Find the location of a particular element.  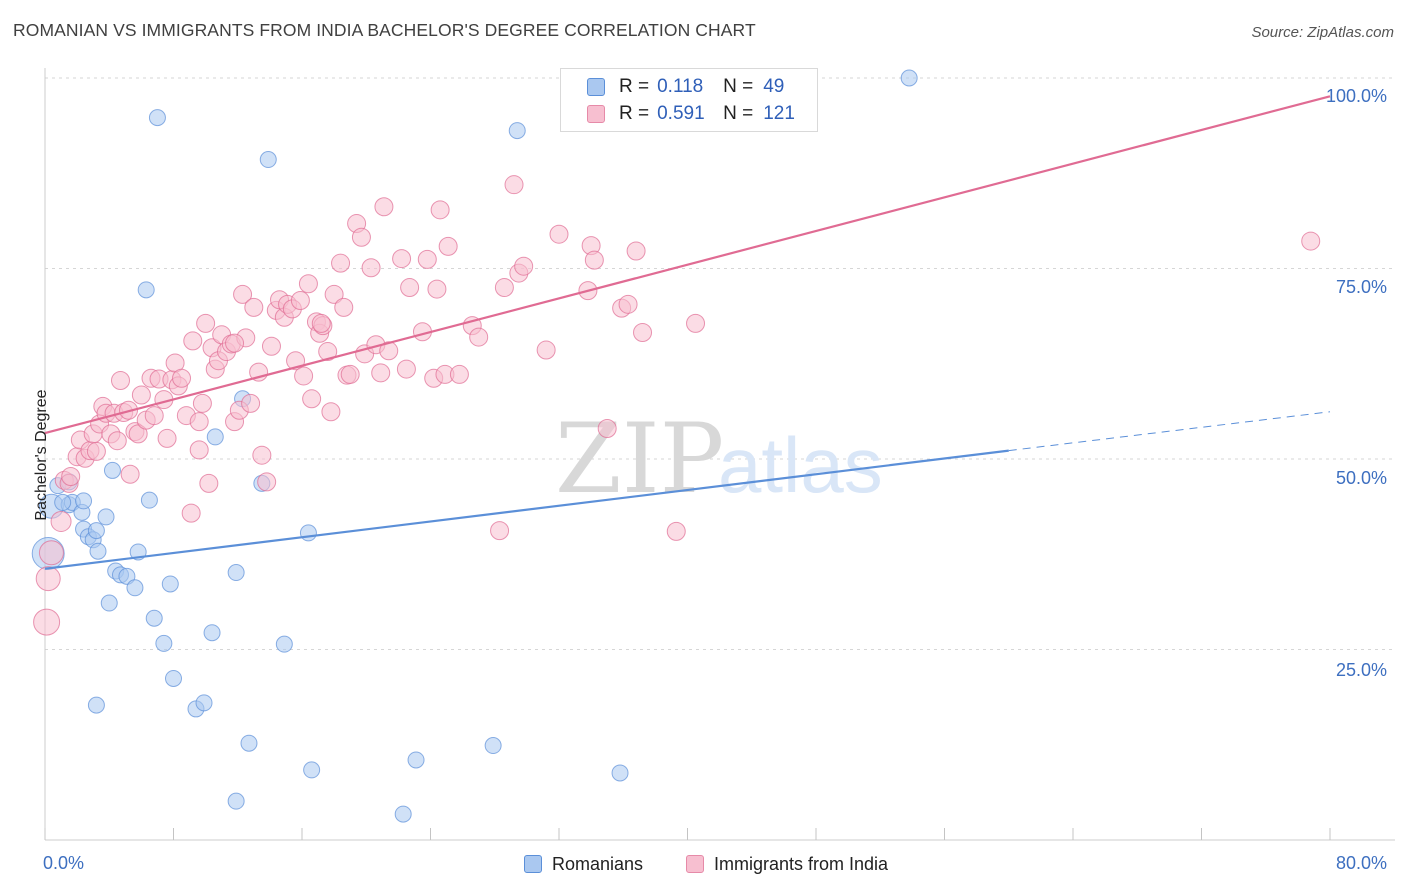

y-axis-label: Bachelor's Degree is located at coordinates (41, 455).